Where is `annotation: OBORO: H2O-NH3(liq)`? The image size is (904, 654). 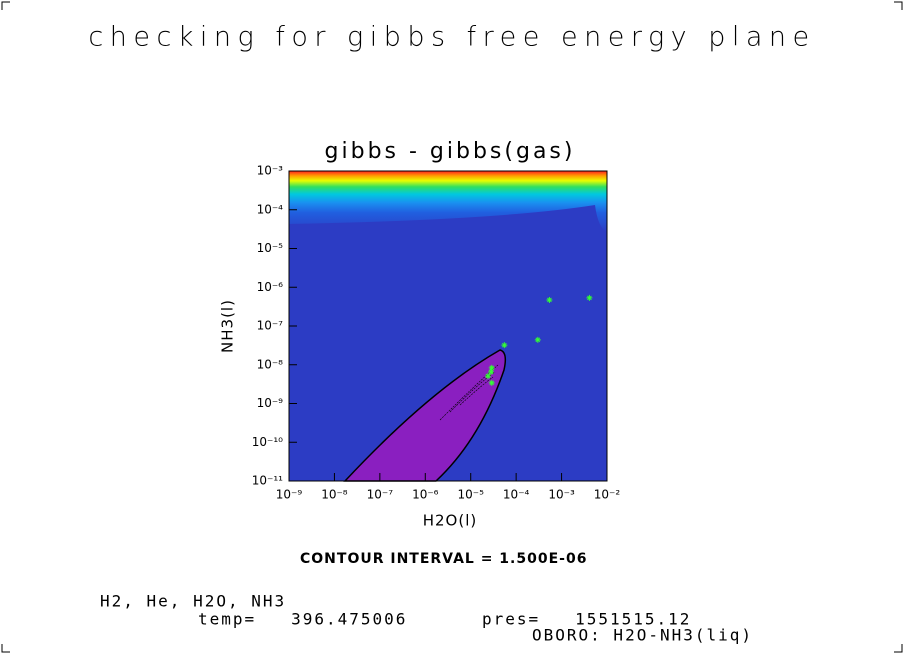
annotation: OBORO: H2O-NH3(liq) is located at coordinates (642, 635).